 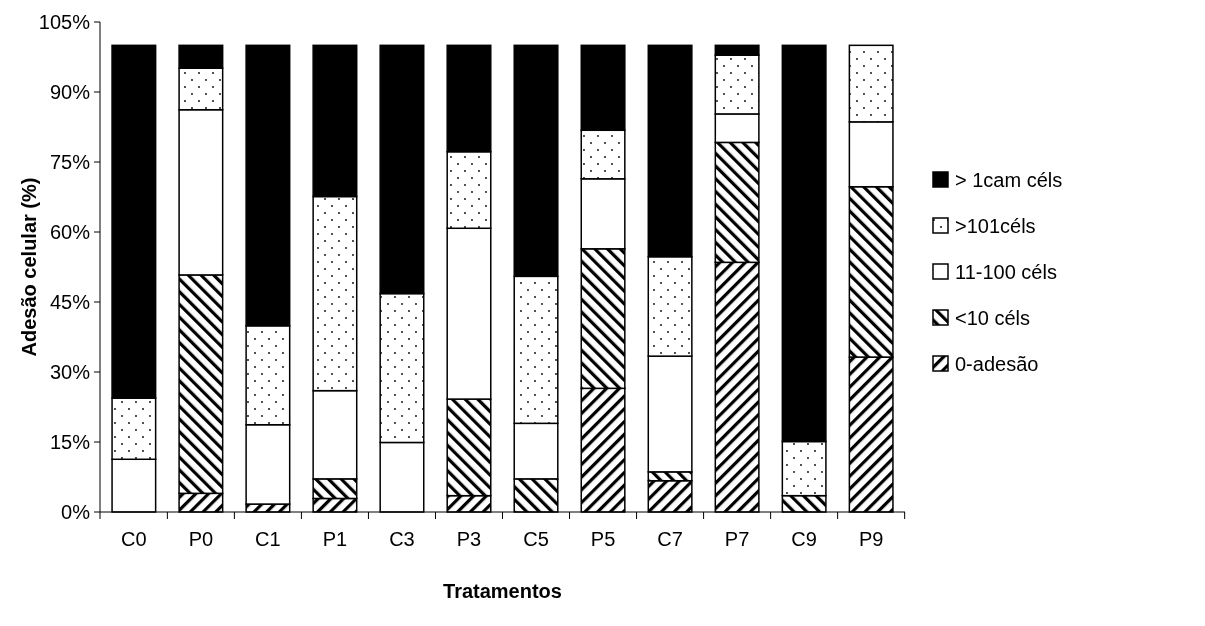 I want to click on y-tick-label: 105%, so click(x=64, y=22).